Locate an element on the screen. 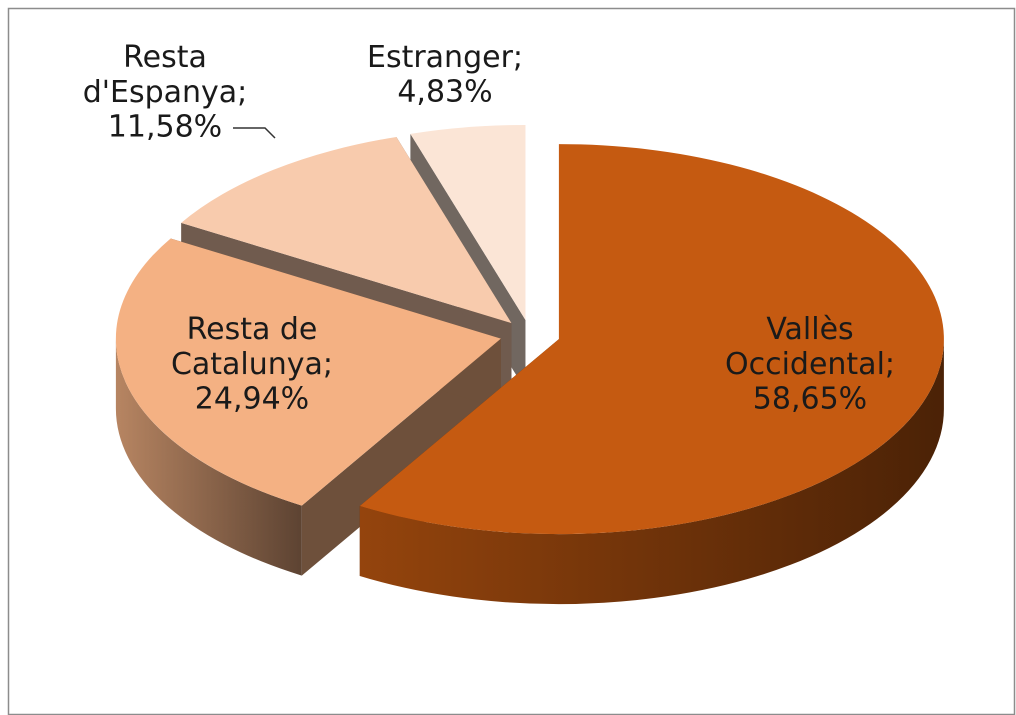 The image size is (1016, 715). label-line: Occidental; is located at coordinates (810, 364).